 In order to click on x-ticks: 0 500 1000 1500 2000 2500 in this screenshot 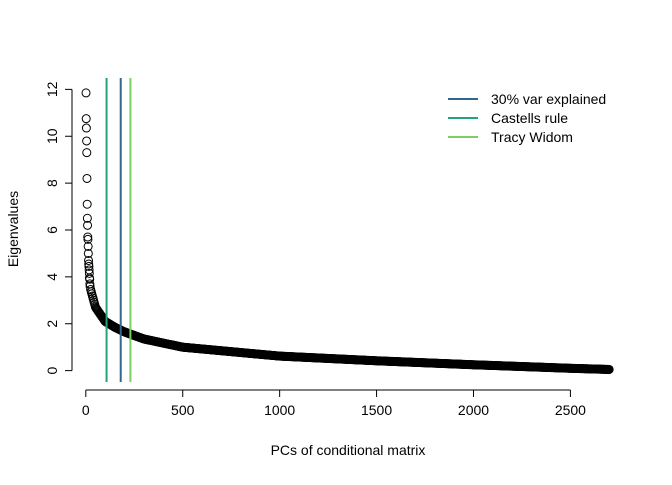, I will do `click(334, 404)`.